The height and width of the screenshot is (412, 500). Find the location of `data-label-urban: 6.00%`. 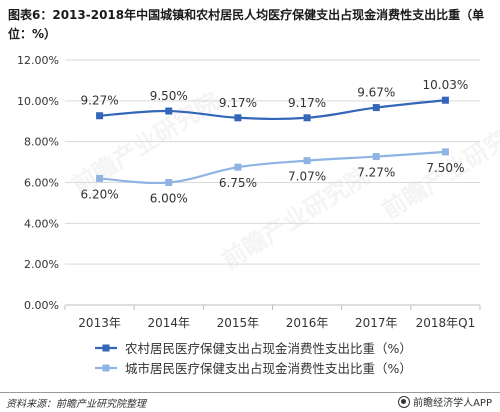

data-label-urban: 6.00% is located at coordinates (169, 199).